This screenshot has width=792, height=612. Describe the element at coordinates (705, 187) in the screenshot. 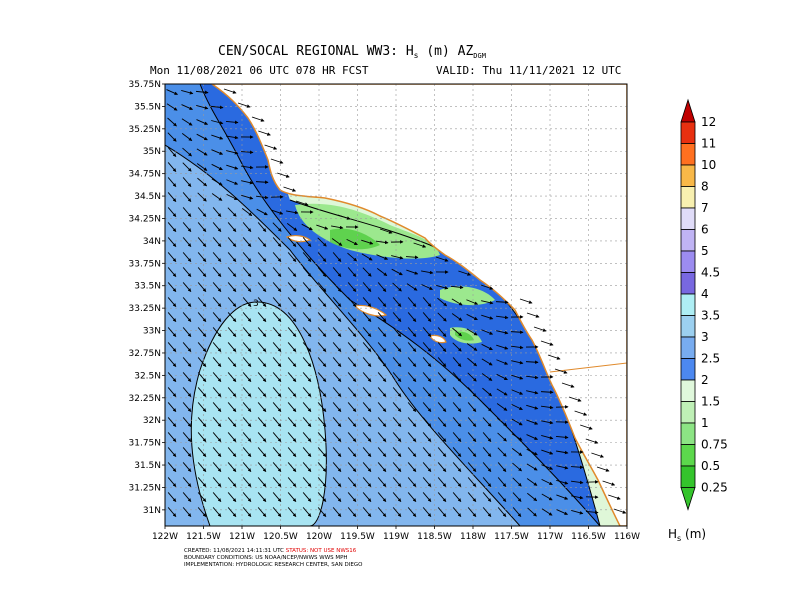

I see `colorbar-label: 8` at that location.